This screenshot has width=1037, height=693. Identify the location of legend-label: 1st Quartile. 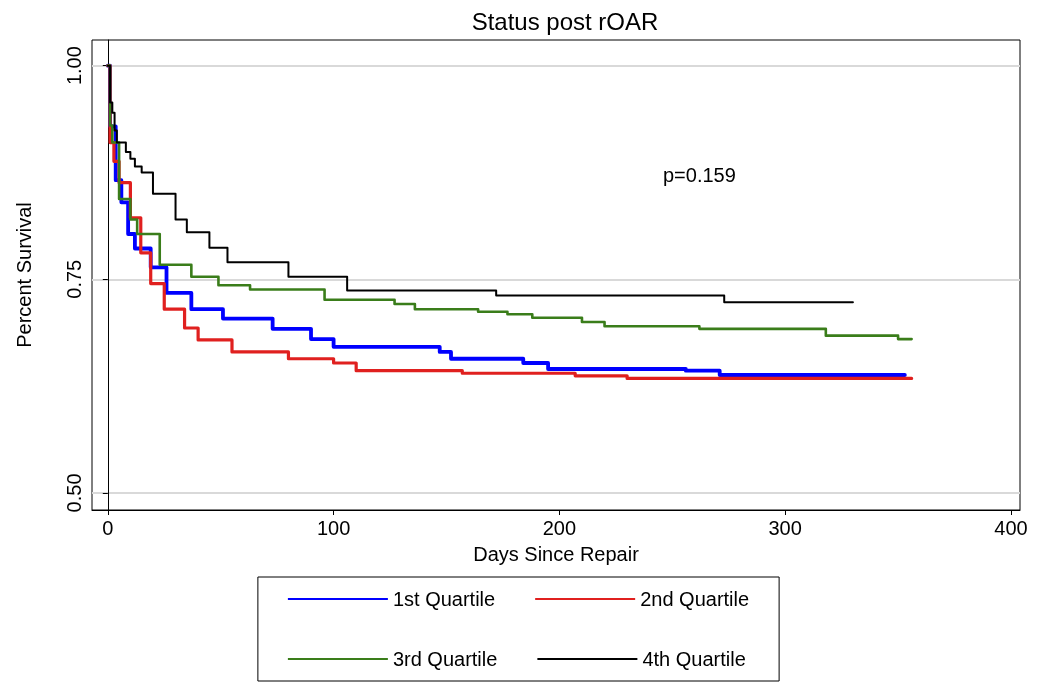
(444, 599).